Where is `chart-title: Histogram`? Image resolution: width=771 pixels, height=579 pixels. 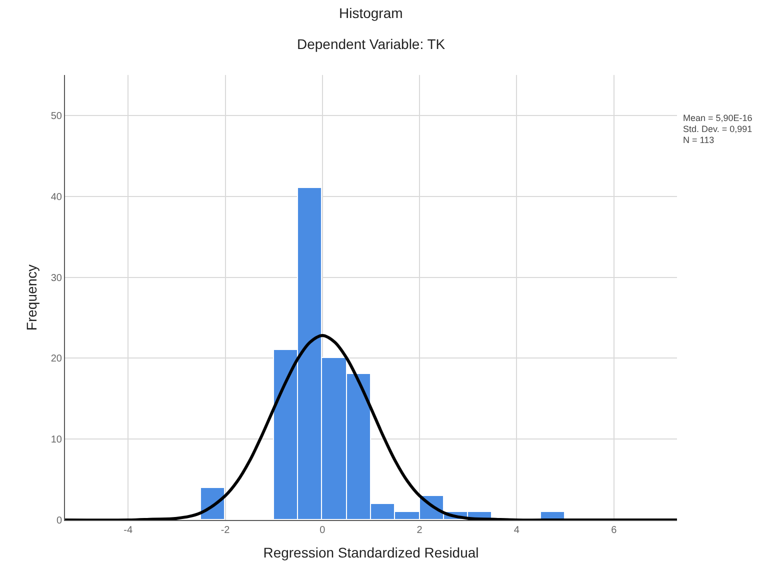
chart-title: Histogram is located at coordinates (371, 13).